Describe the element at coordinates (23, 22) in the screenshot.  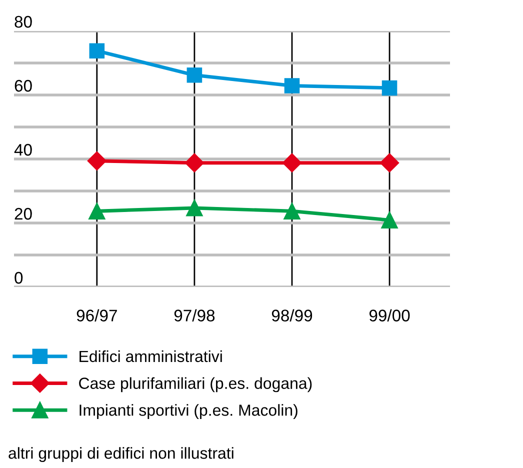
I see `y-tick-label: 80` at that location.